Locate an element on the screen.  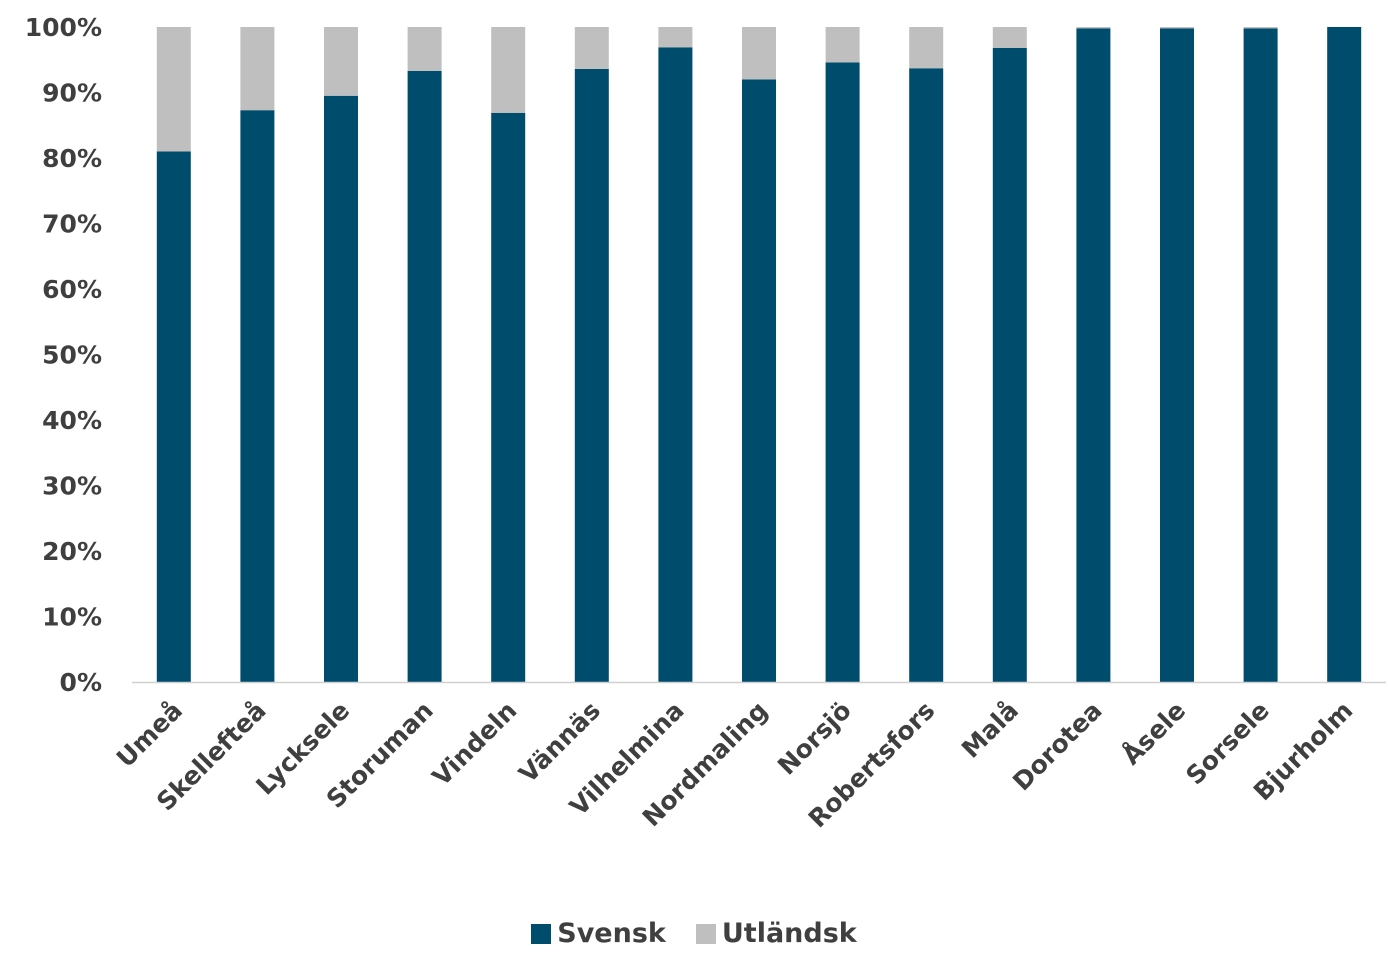
y-tick-label: 50% is located at coordinates (72, 355).